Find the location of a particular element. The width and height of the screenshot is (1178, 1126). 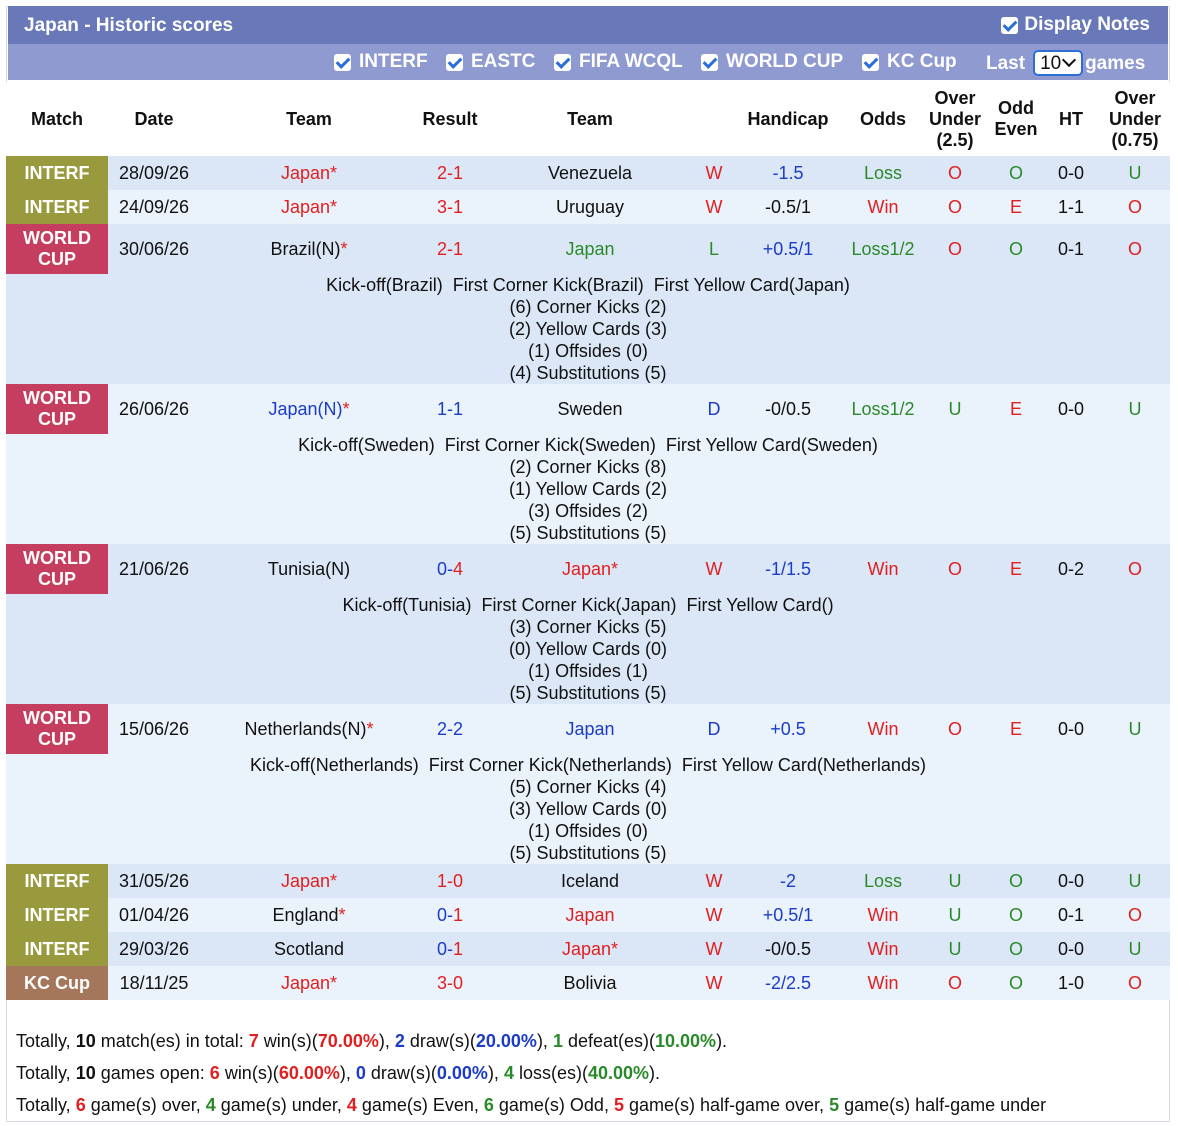

stats-offsides: (3) Offsides (2) is located at coordinates (588, 511).